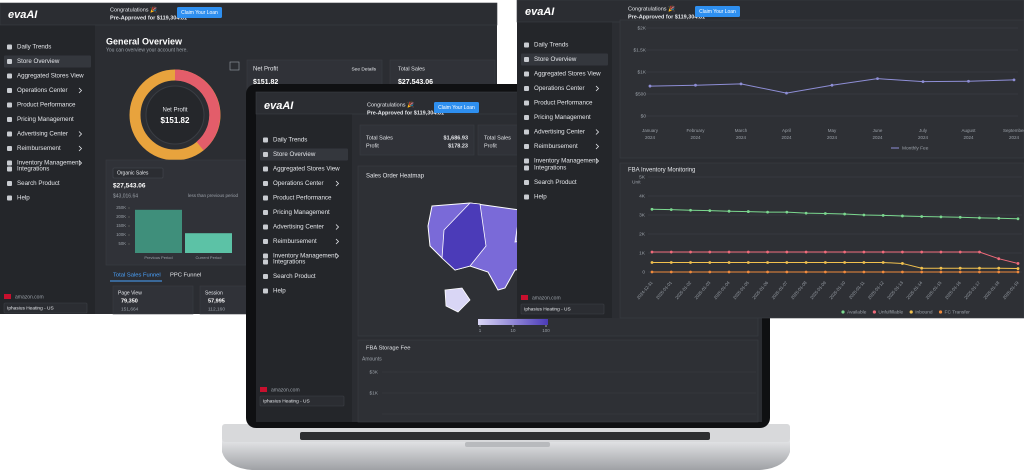 This screenshot has height=472, width=1024. What do you see at coordinates (456, 138) in the screenshot?
I see `label: $1,686.93` at bounding box center [456, 138].